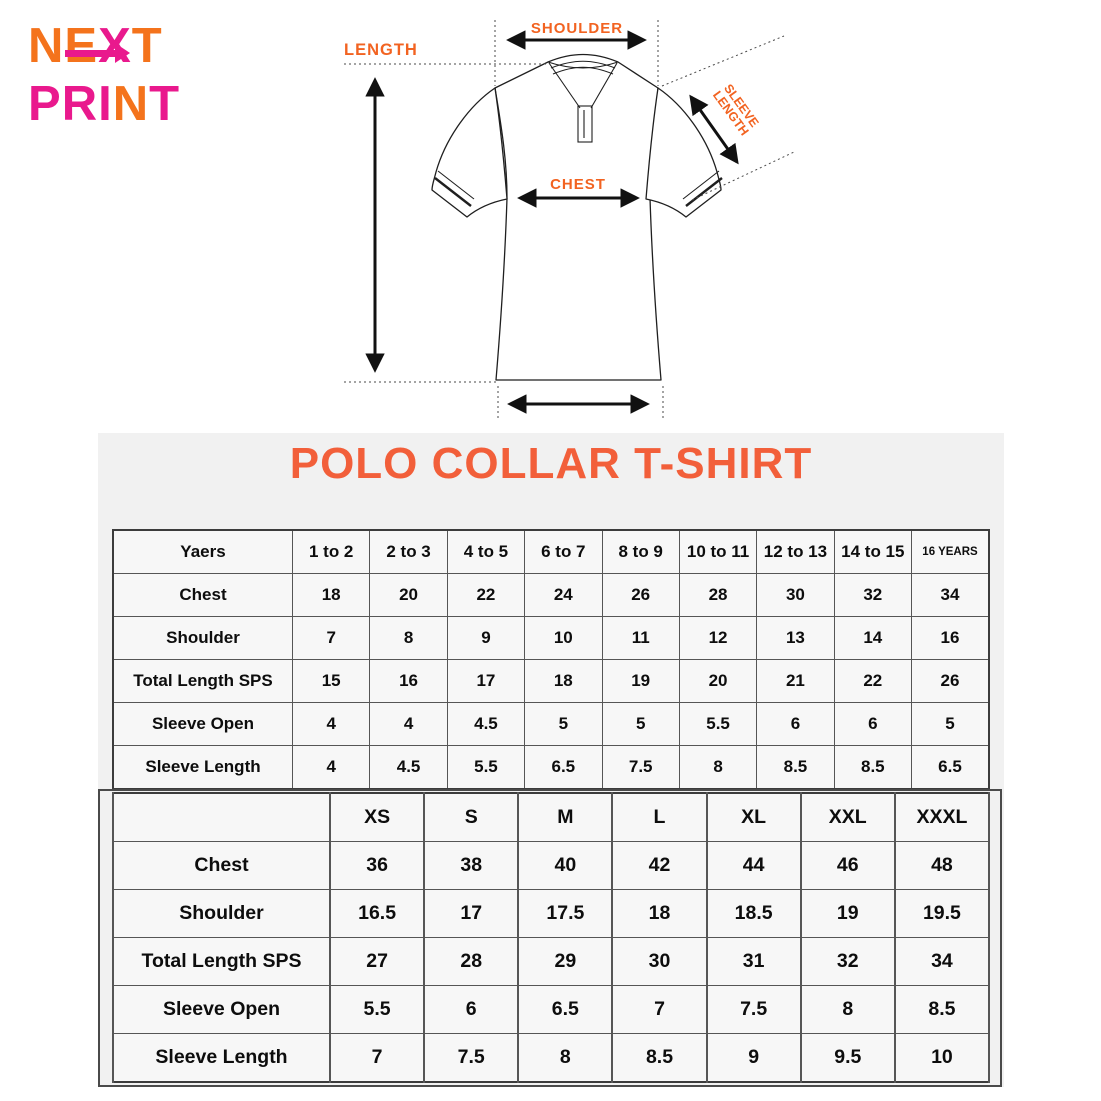  What do you see at coordinates (377, 817) in the screenshot?
I see `column-header: XS` at bounding box center [377, 817].